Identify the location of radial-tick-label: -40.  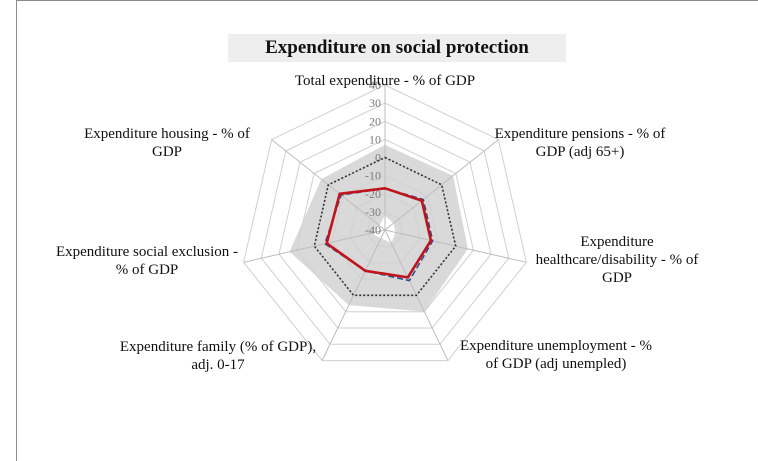
(373, 230).